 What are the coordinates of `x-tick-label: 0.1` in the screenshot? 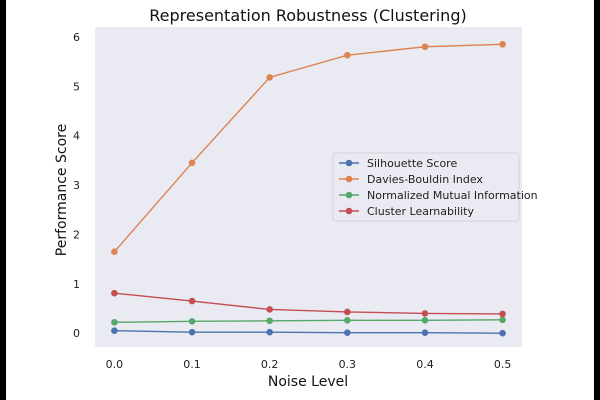 It's located at (192, 364).